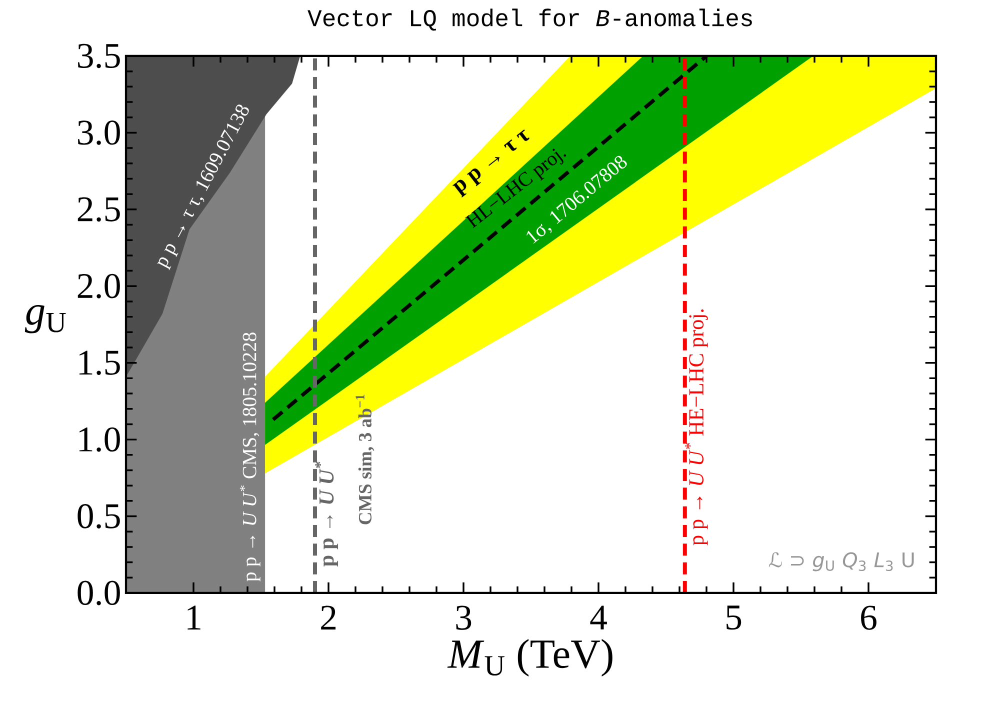 The width and height of the screenshot is (1000, 721). I want to click on y-tick-label: 0.0, so click(99, 593).